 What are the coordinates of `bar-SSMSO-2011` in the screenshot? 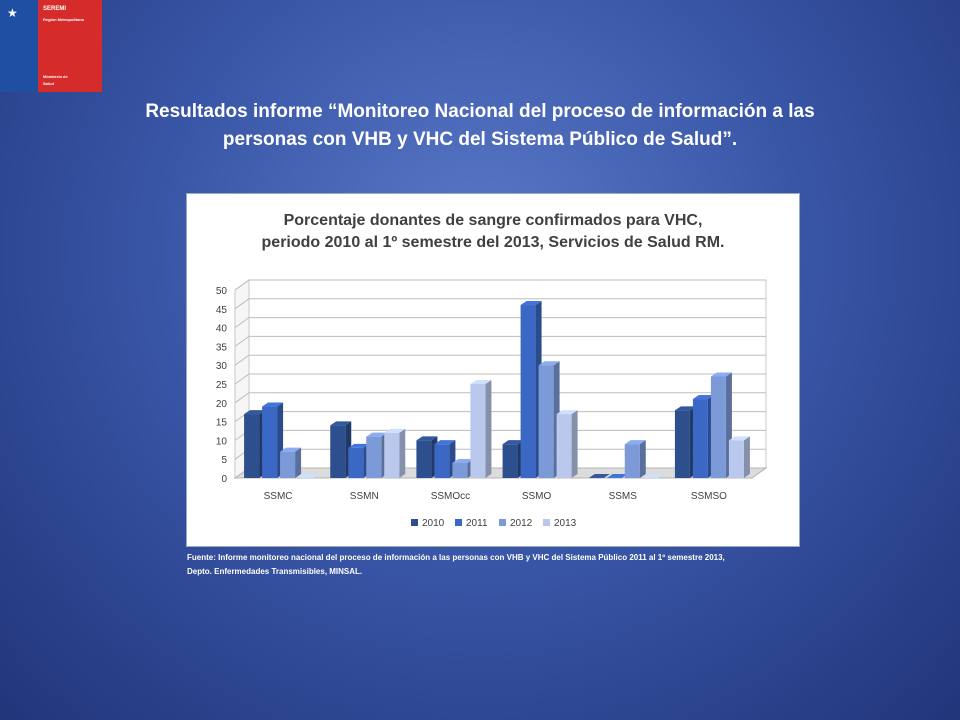 It's located at (703, 436).